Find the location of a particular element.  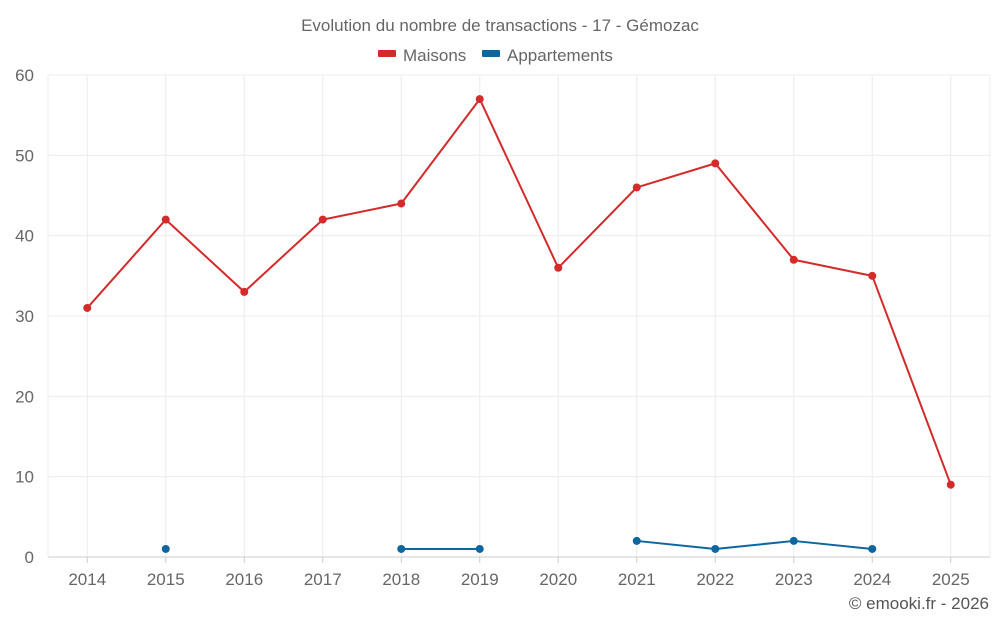

point-maisons-2021 is located at coordinates (636, 187).